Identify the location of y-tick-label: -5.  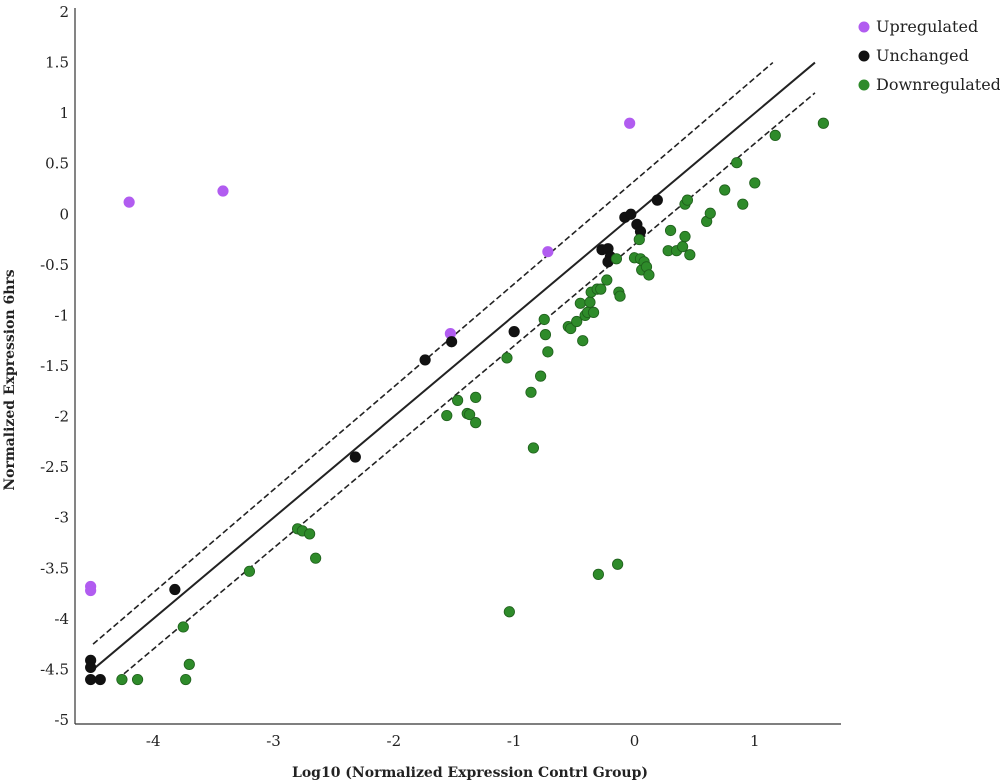
(61, 720).